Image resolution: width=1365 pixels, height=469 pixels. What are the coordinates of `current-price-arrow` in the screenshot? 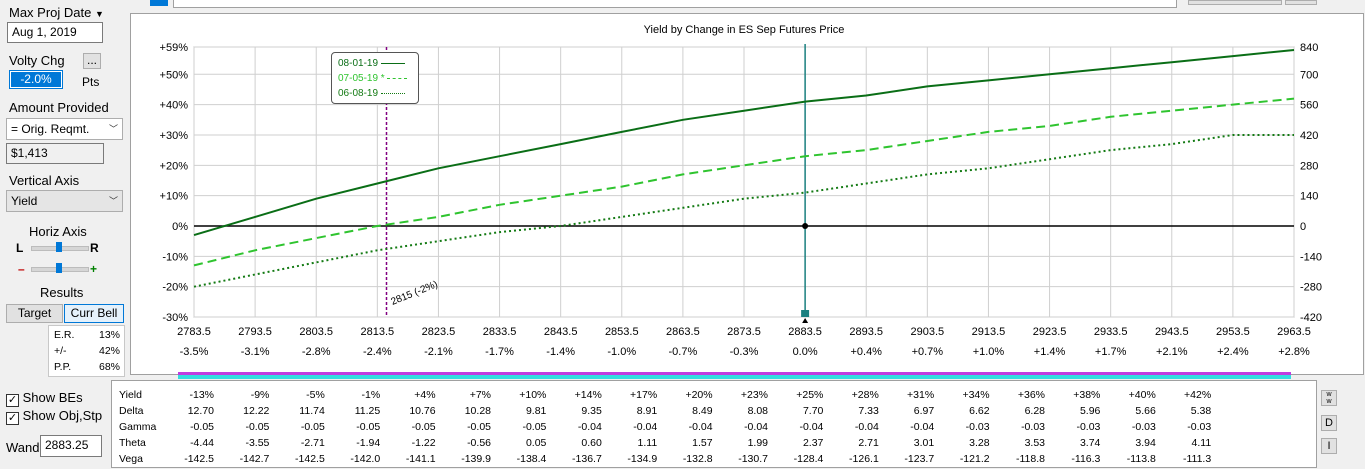 It's located at (805, 320).